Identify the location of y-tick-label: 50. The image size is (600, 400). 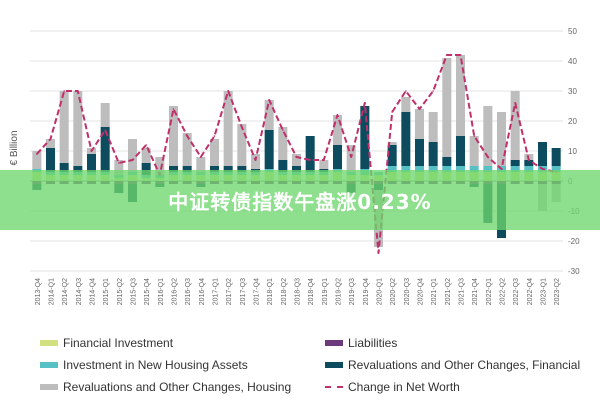
(572, 31).